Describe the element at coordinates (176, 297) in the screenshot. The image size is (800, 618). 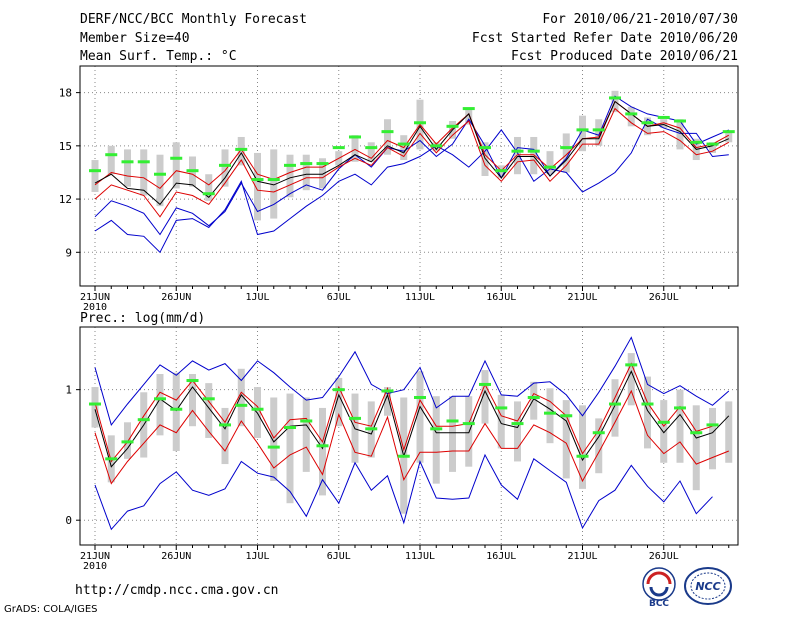
I see `temp-x-tick-label: 26JUN` at that location.